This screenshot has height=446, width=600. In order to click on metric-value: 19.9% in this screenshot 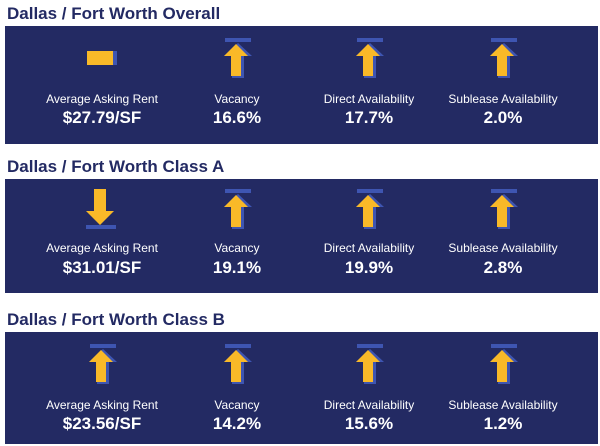, I will do `click(369, 267)`.